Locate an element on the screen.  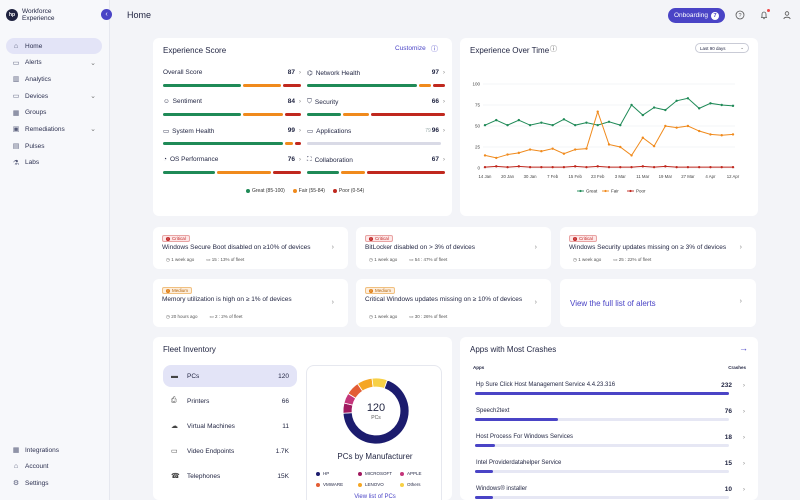
experience-score-title: Experience Score is located at coordinates (195, 50).